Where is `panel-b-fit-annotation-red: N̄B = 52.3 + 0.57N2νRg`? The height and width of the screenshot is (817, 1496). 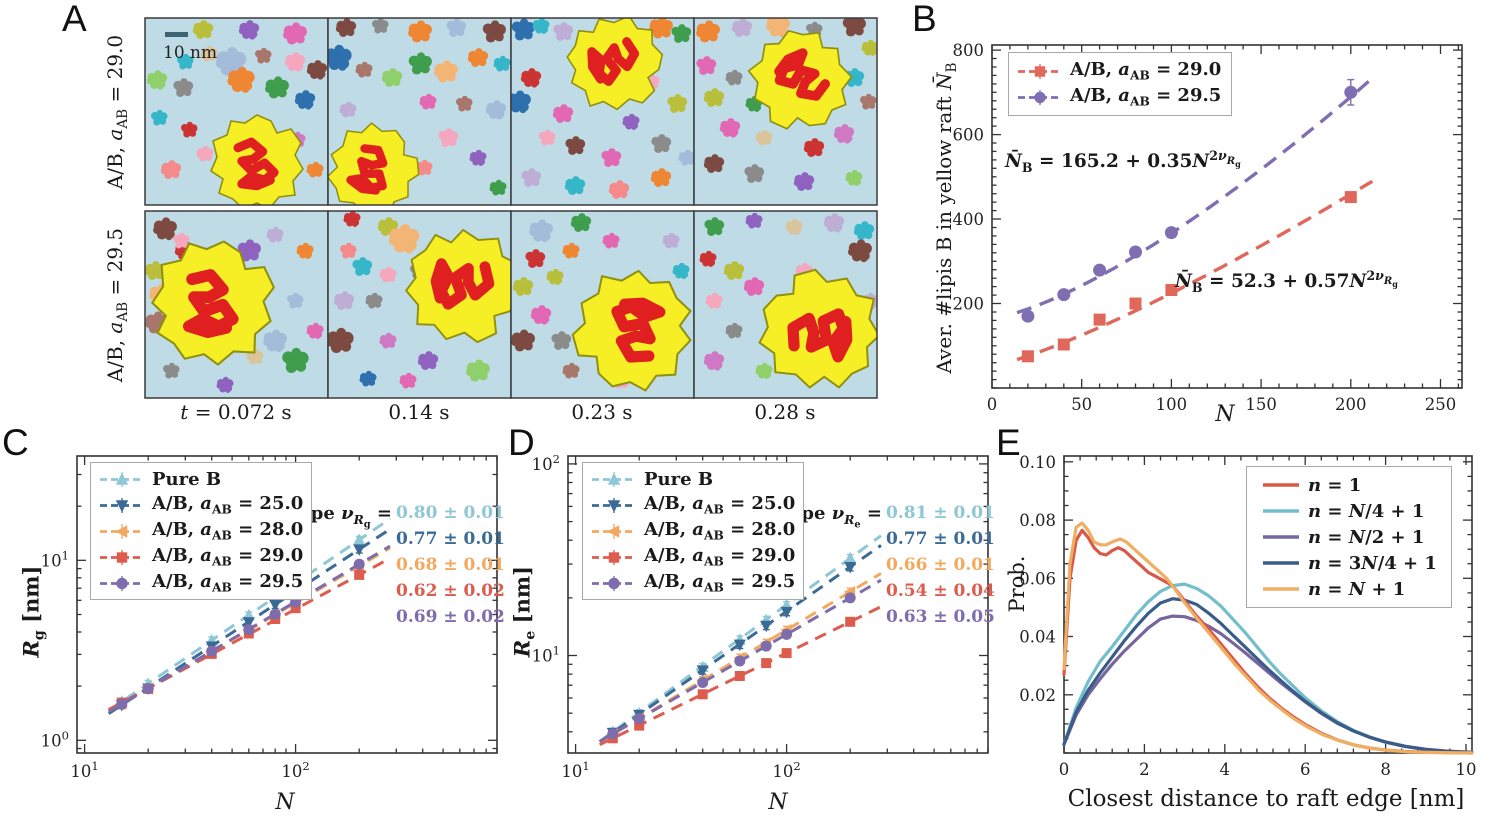 panel-b-fit-annotation-red: N̄B = 52.3 + 0.57N2νRg is located at coordinates (1286, 281).